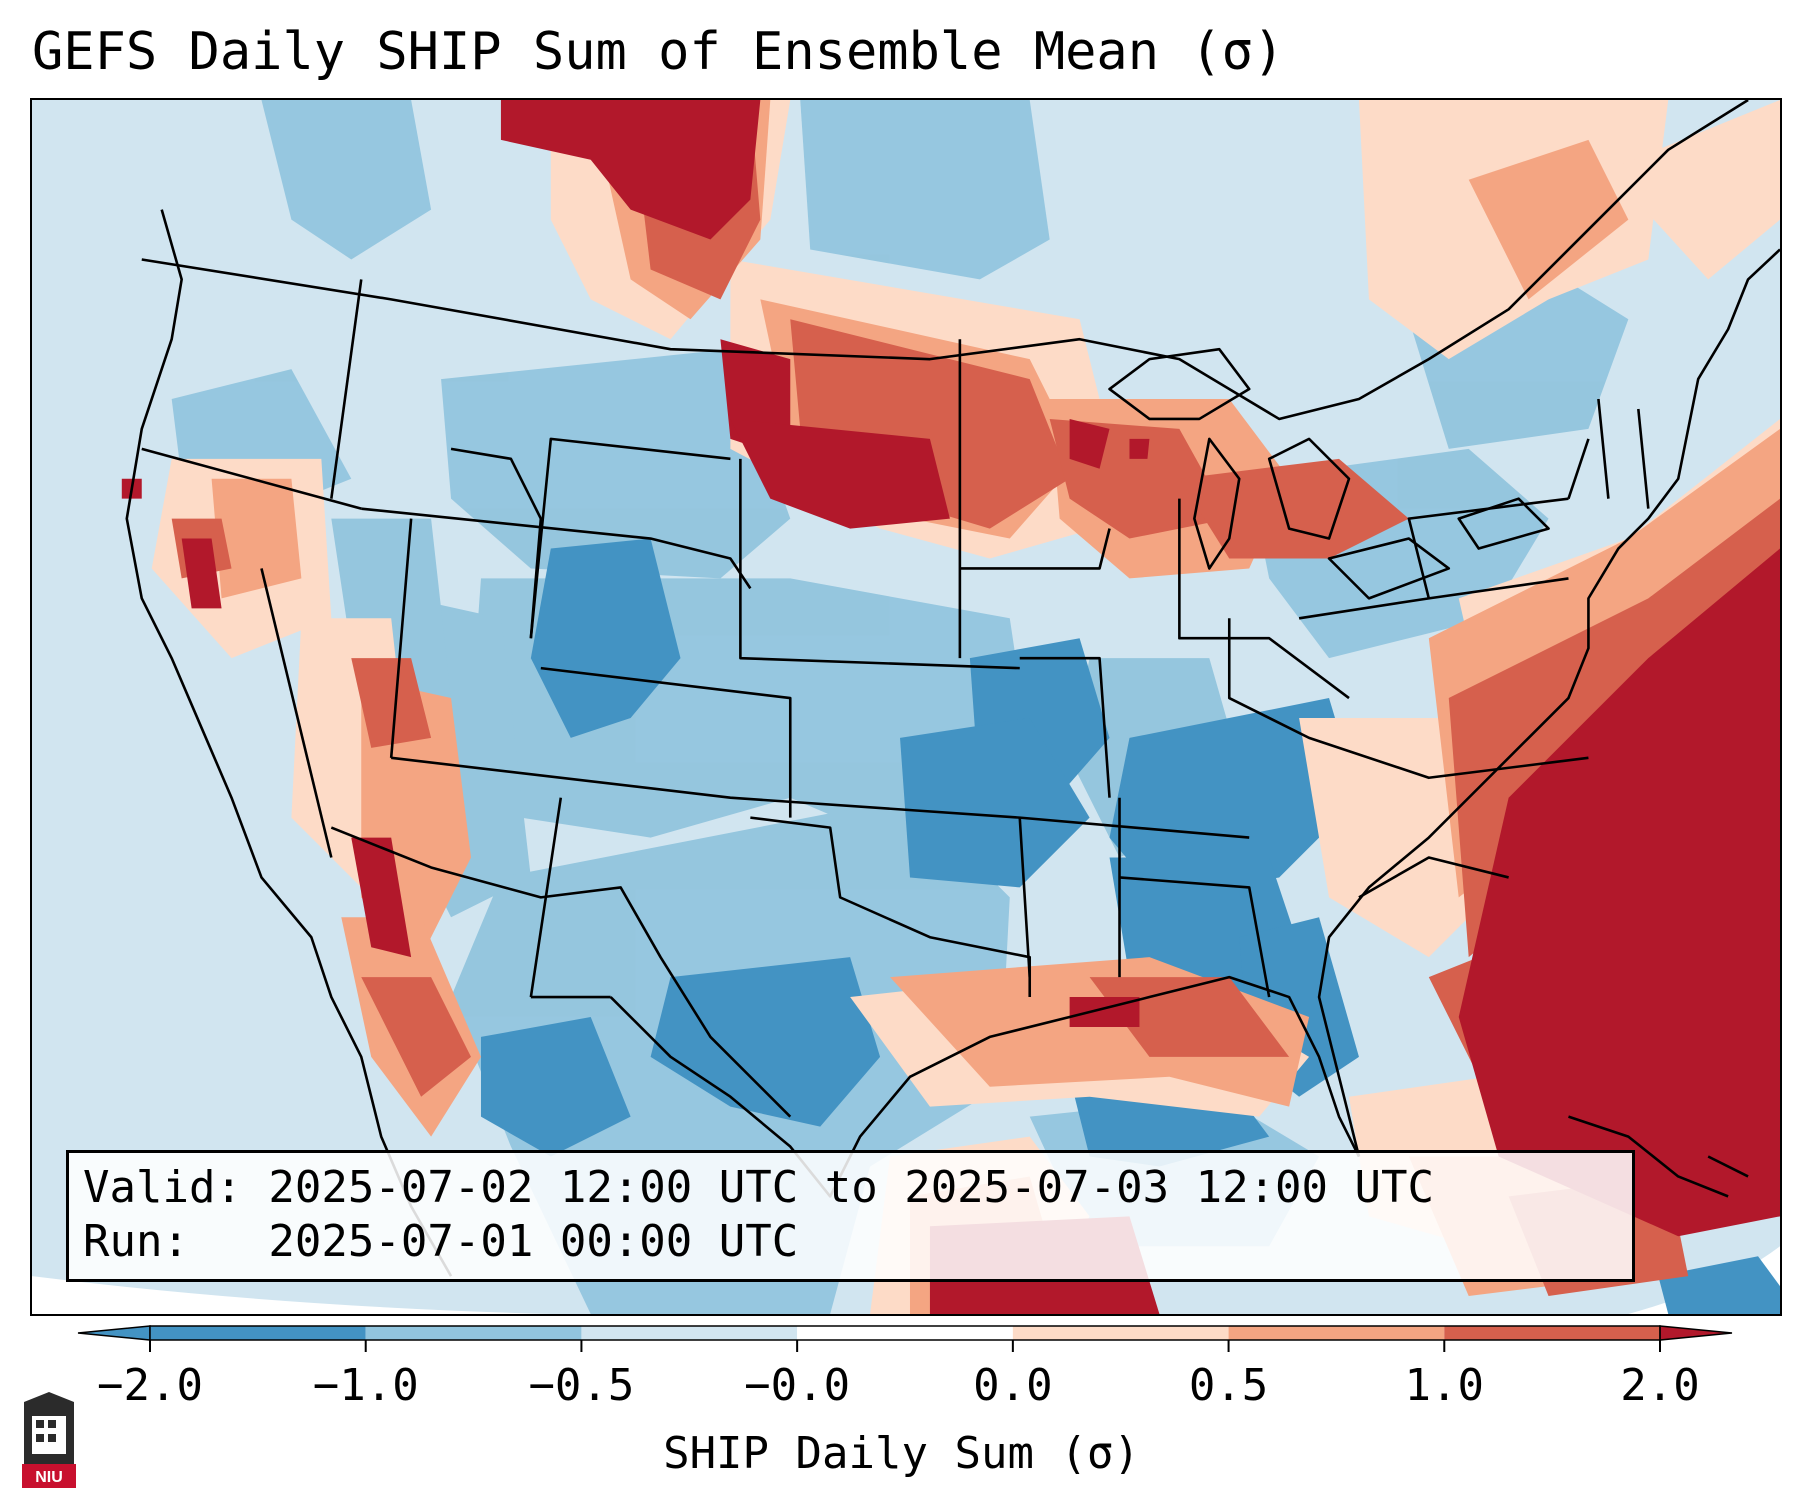 Image resolution: width=1803 pixels, height=1506 pixels. What do you see at coordinates (901, 1453) in the screenshot?
I see `colorbar-label: SHIP Daily Sum (σ)` at bounding box center [901, 1453].